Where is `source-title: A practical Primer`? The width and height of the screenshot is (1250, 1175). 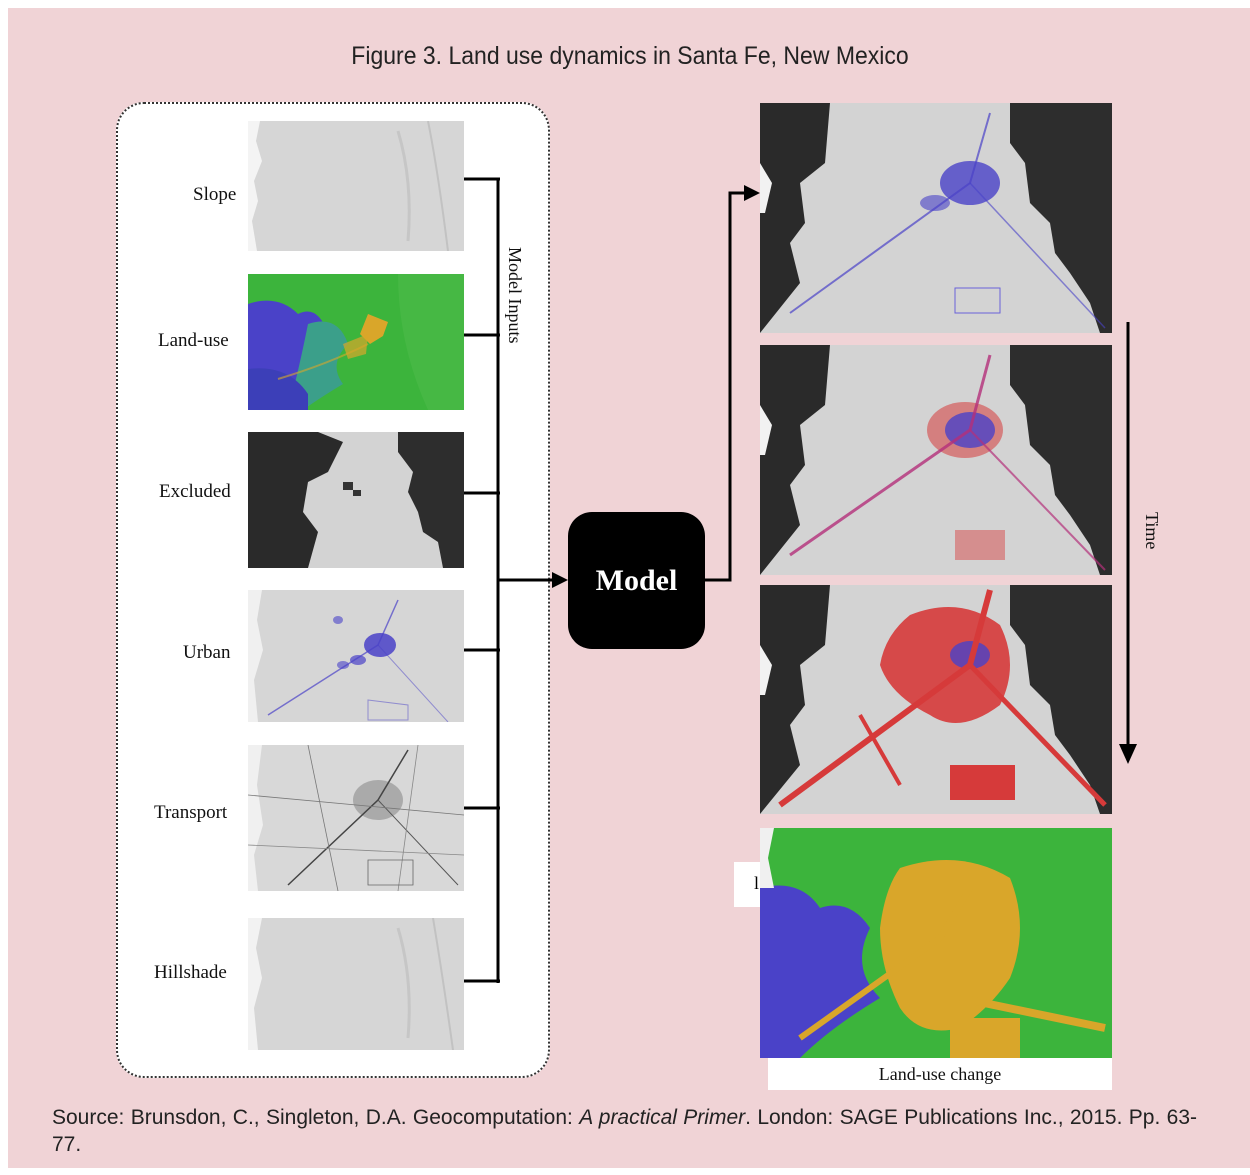
source-title: A practical Primer is located at coordinates (662, 1117).